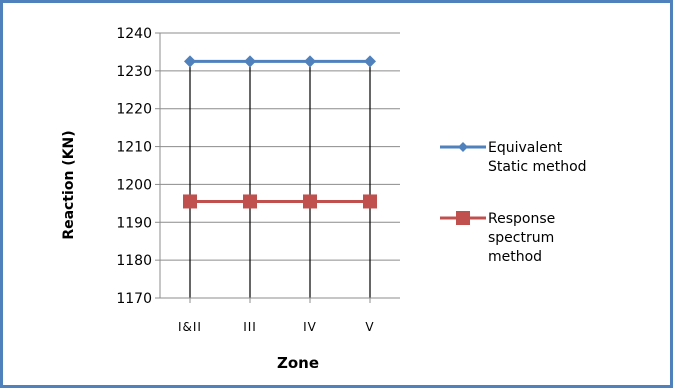 This screenshot has width=673, height=388. Describe the element at coordinates (69, 184) in the screenshot. I see `y-axis-title: Reaction (KN)` at that location.